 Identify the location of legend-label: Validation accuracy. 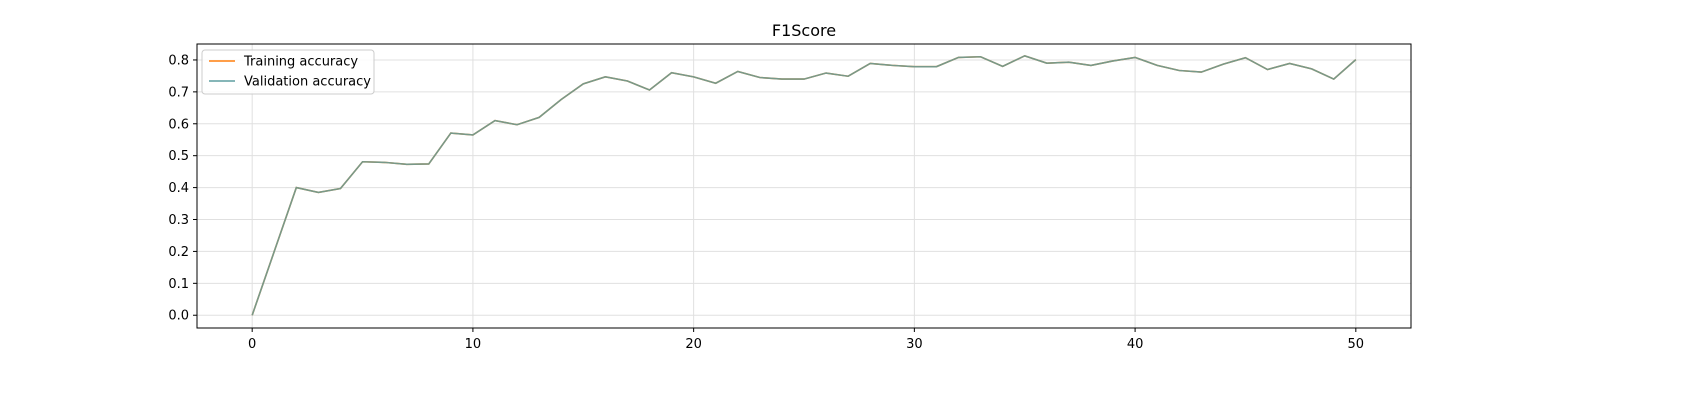
(307, 82).